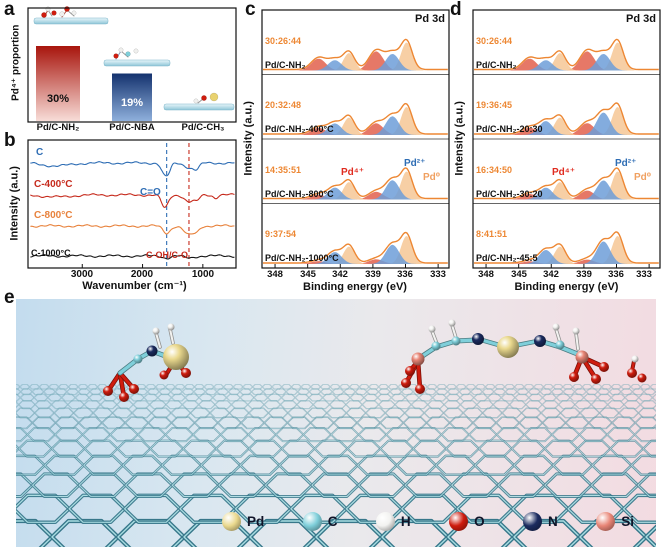  I want to click on panel-a-axes-box, so click(132, 65).